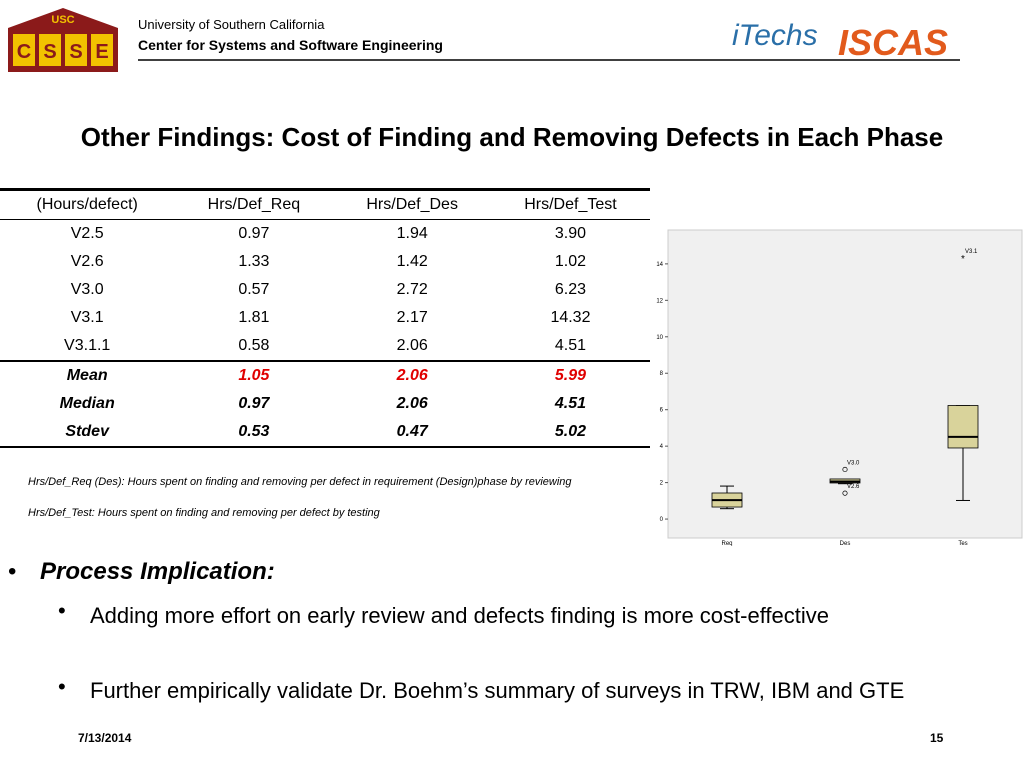 The width and height of the screenshot is (1024, 768). What do you see at coordinates (254, 289) in the screenshot?
I see `cell: 0.57` at bounding box center [254, 289].